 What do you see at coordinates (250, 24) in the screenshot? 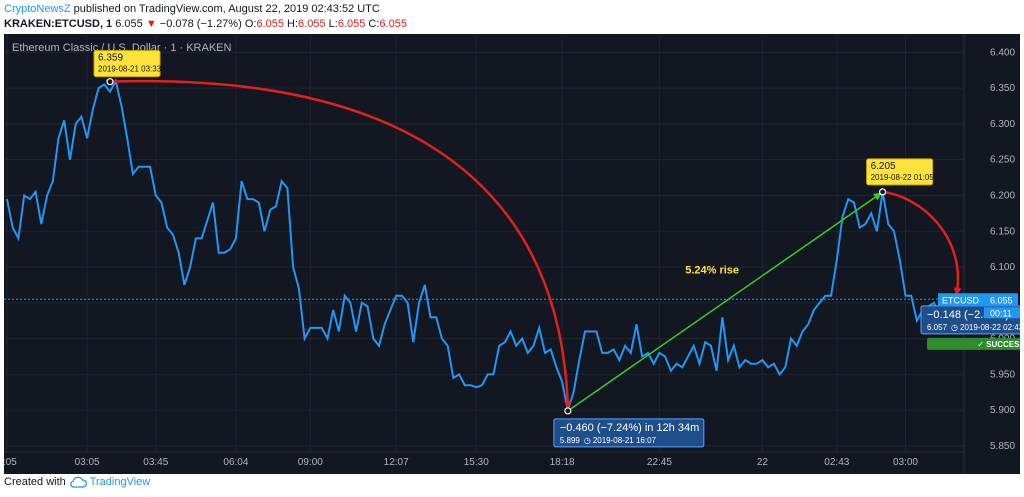
I see `open-label: O:` at bounding box center [250, 24].